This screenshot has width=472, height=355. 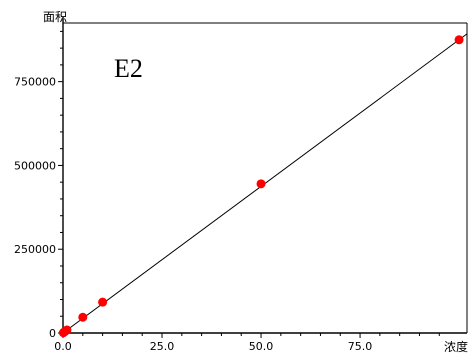 I want to click on y-tick-label: 0, so click(x=52, y=333).